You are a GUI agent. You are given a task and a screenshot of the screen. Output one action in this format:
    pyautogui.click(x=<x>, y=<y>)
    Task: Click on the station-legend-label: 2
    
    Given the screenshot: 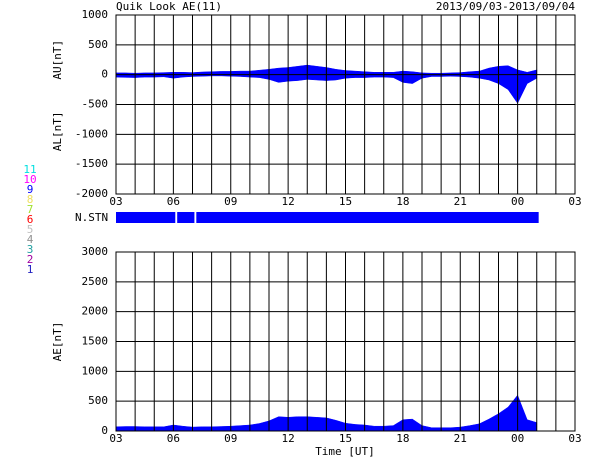 What is the action you would take?
    pyautogui.click(x=30, y=259)
    